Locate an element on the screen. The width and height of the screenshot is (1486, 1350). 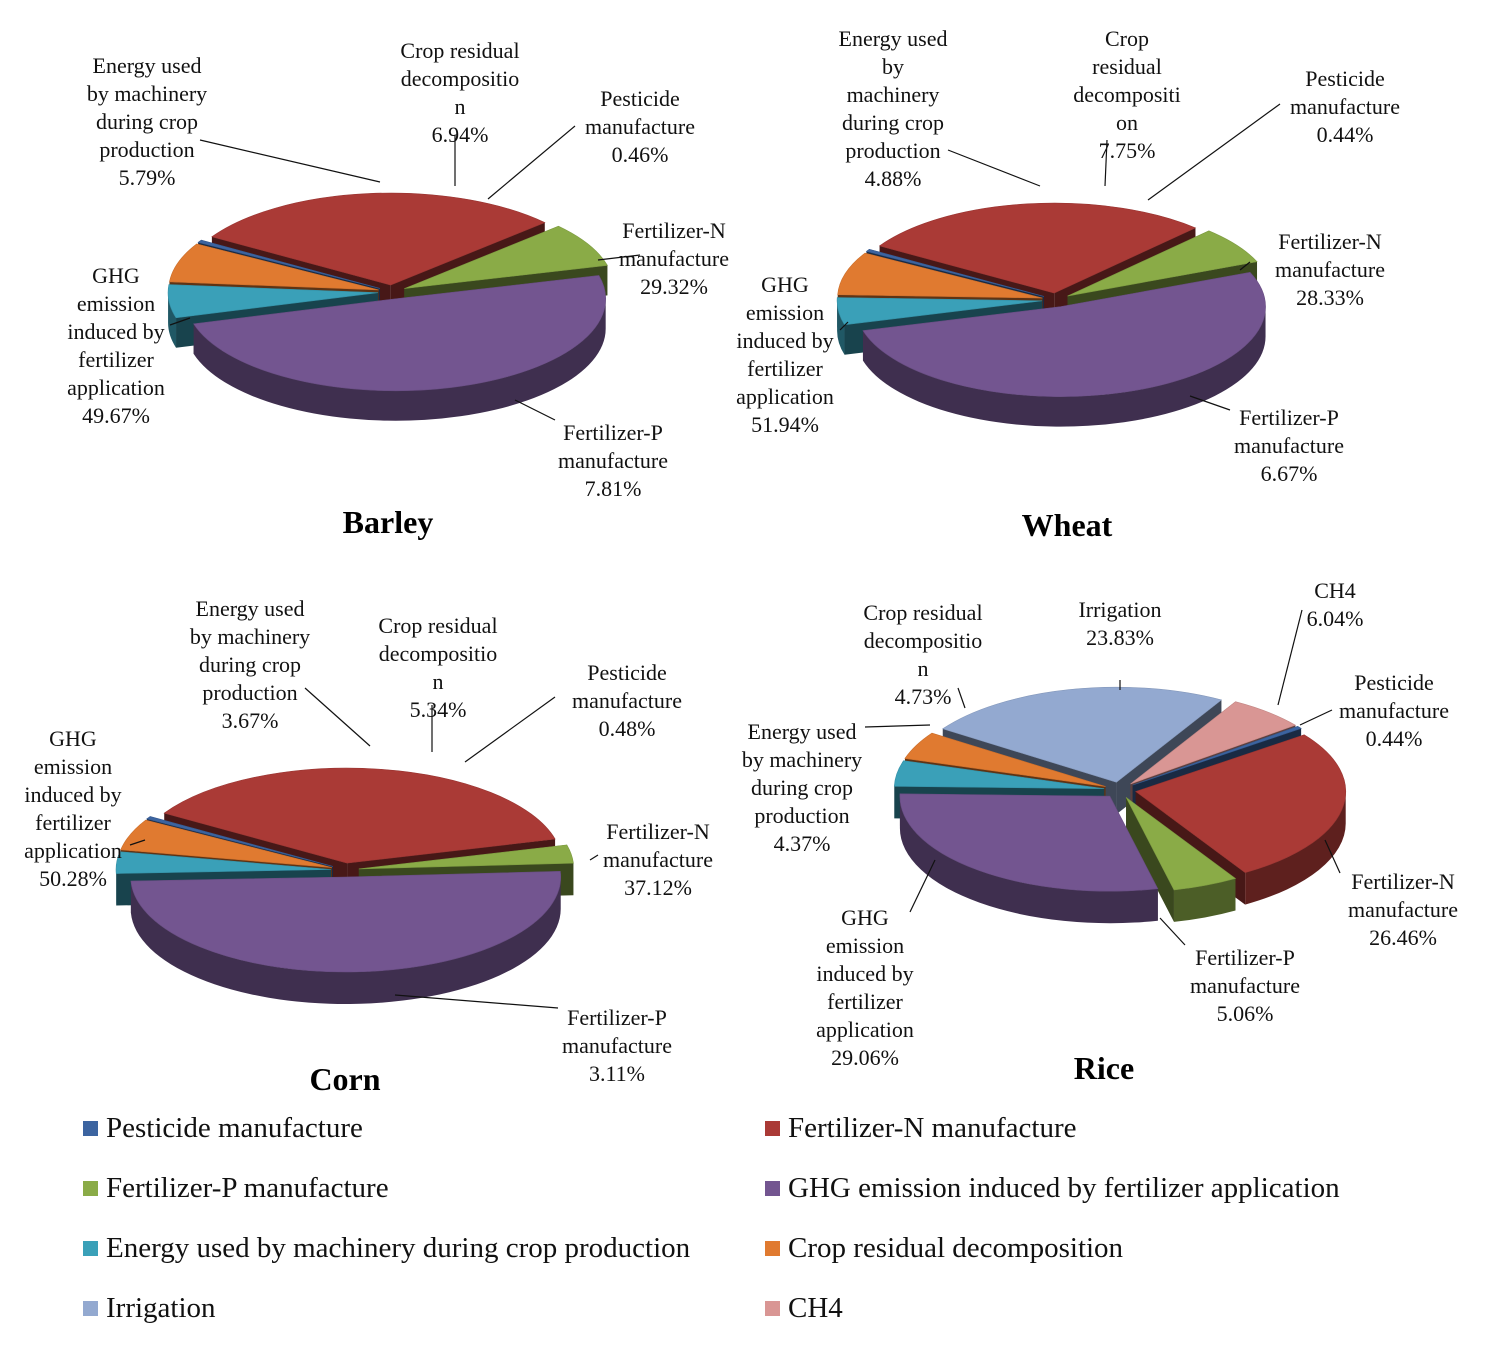
data-label-residue: Crop residual decompositio n 6.94% is located at coordinates (459, 92).